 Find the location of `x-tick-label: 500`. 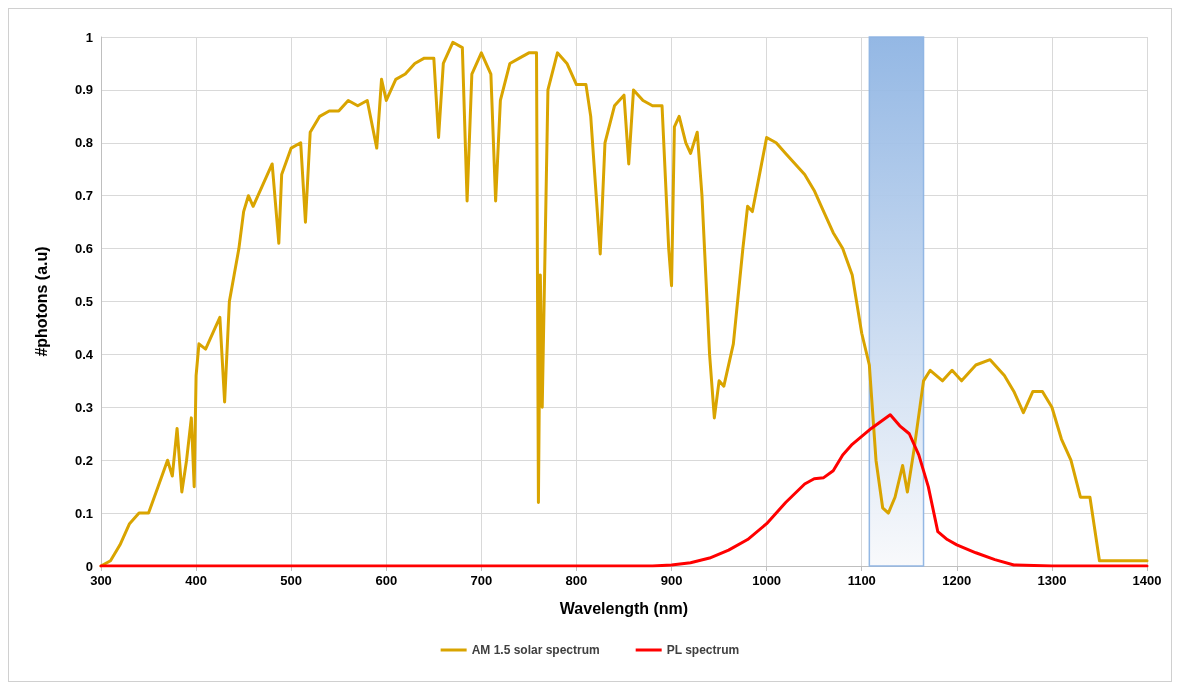

x-tick-label: 500 is located at coordinates (291, 580).